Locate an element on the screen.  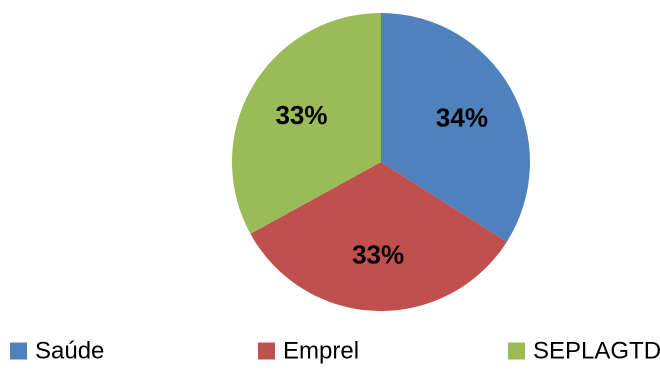
pie-slice-saude is located at coordinates (455, 127).